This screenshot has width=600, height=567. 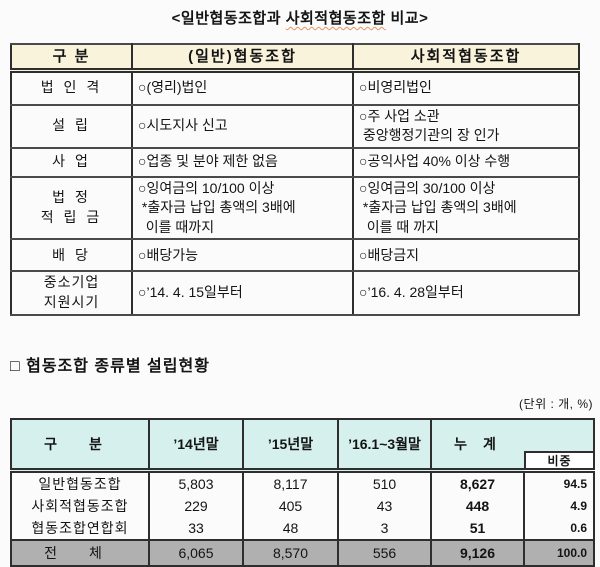 What do you see at coordinates (80, 506) in the screenshot?
I see `row-label: 사회적협동조합` at bounding box center [80, 506].